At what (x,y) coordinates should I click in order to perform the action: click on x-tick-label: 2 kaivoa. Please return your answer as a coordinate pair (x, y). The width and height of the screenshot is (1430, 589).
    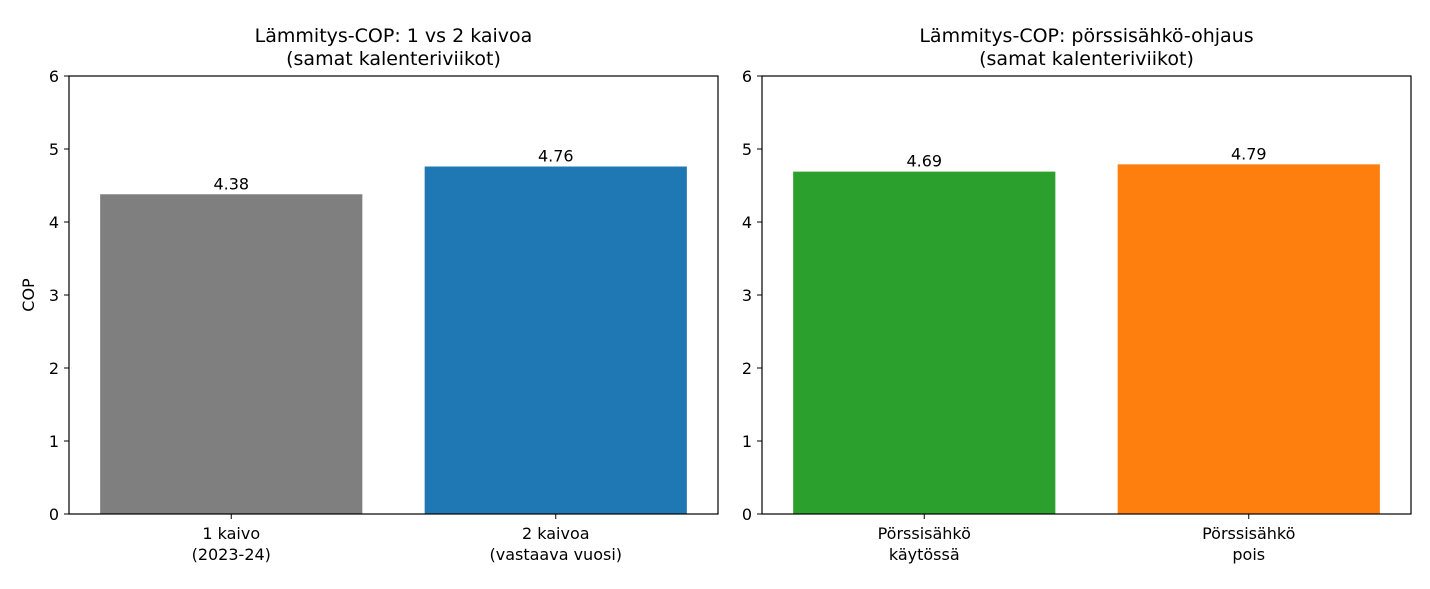
    Looking at the image, I should click on (556, 533).